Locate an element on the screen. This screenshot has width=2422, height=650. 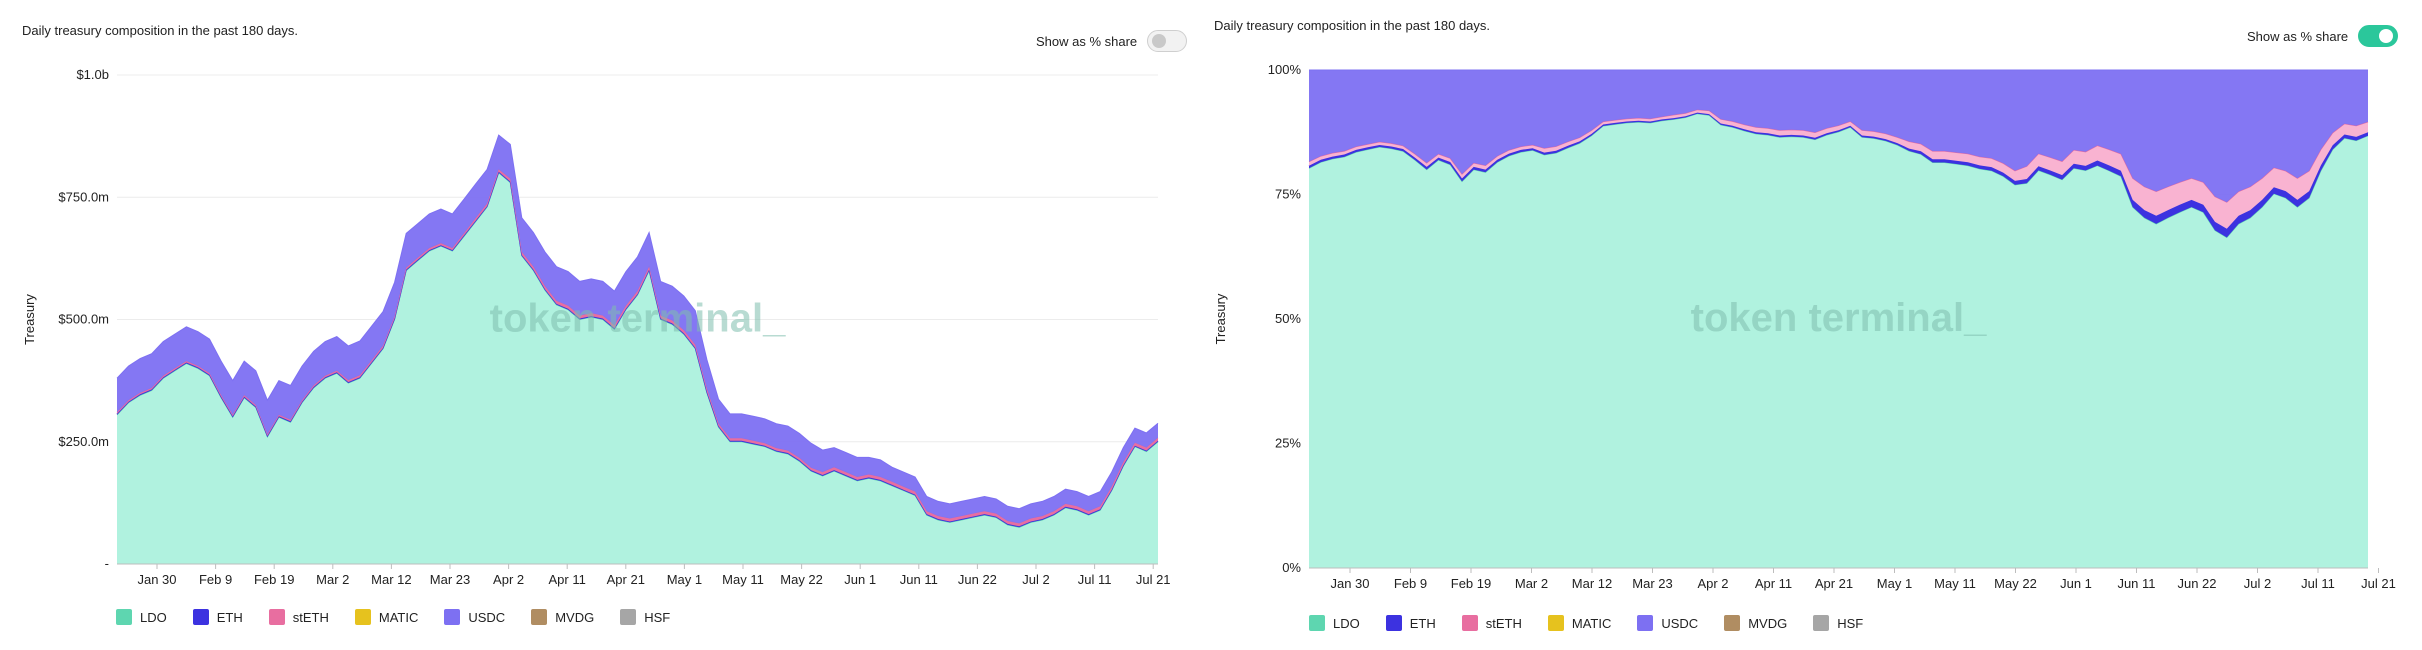
x-tick-label: May 11 is located at coordinates (743, 579).